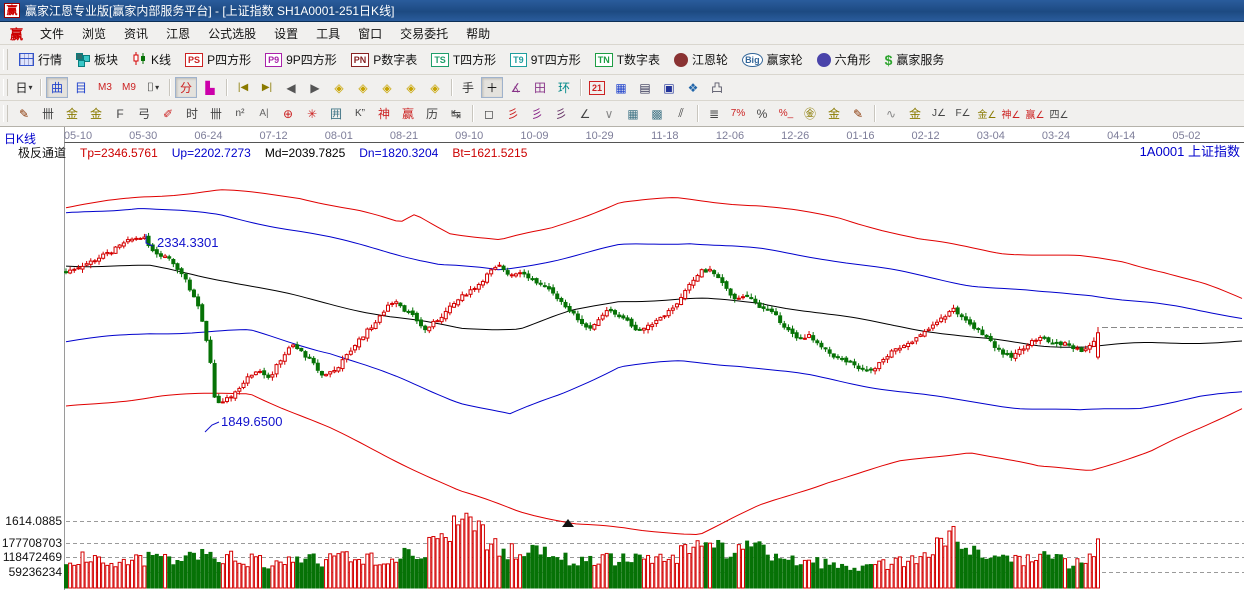  I want to click on fib-f-icon: F, so click(120, 113).